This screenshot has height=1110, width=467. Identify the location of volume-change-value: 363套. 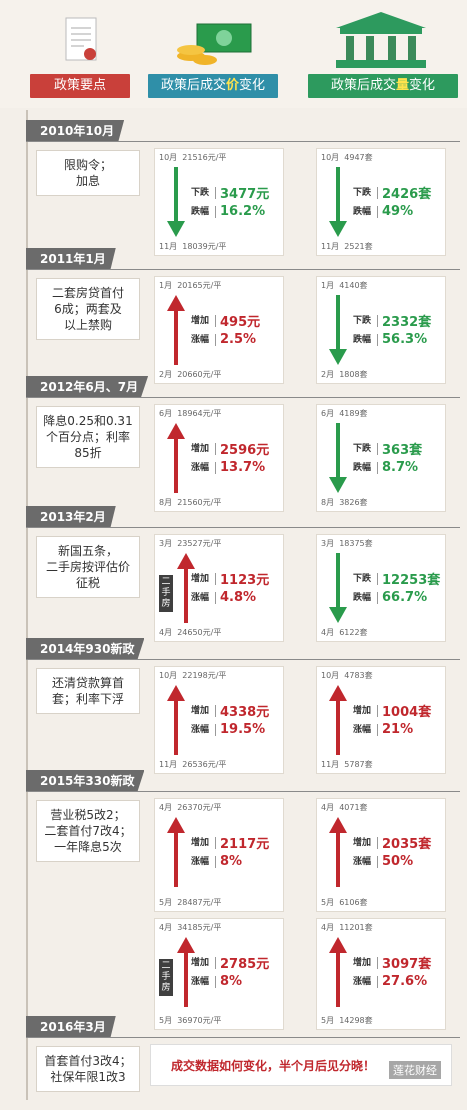
(402, 450).